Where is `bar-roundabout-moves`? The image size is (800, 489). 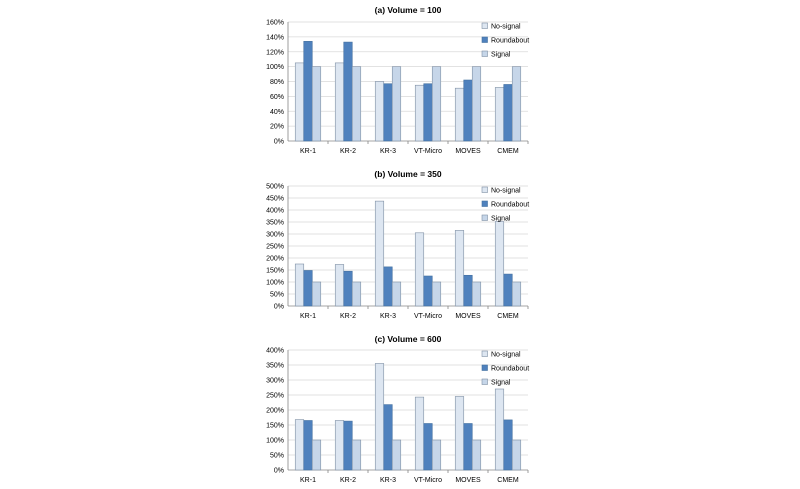
bar-roundabout-moves is located at coordinates (468, 447).